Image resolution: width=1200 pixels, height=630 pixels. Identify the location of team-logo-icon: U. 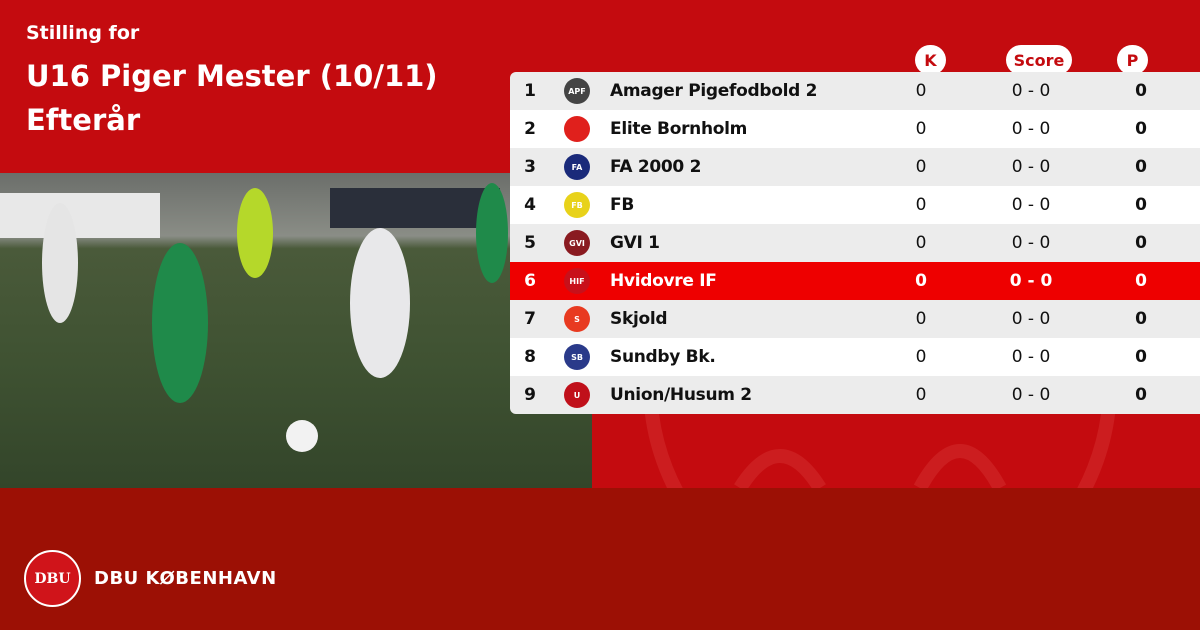
(577, 395).